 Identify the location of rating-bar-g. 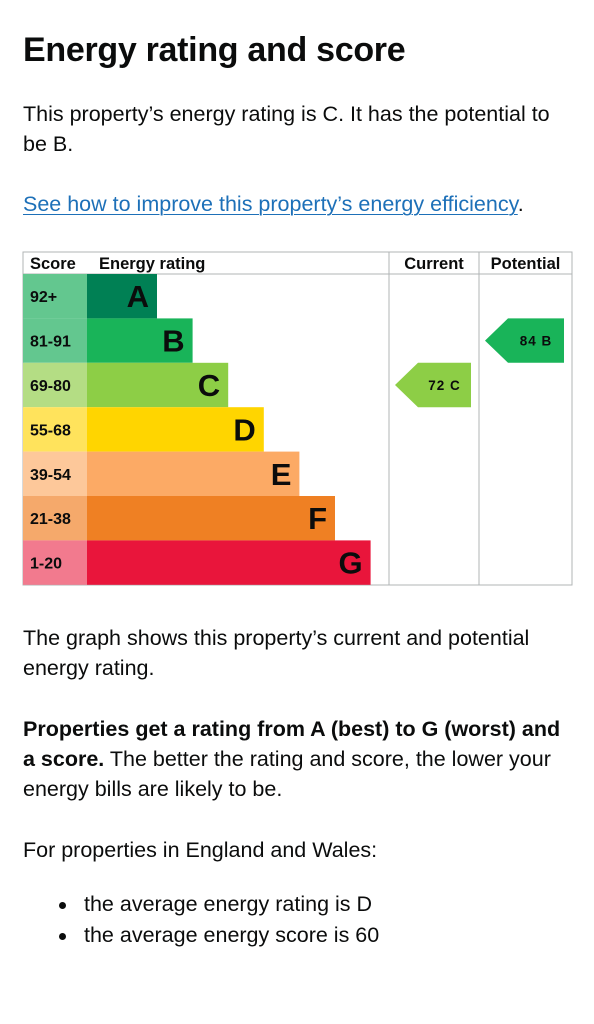
(229, 562).